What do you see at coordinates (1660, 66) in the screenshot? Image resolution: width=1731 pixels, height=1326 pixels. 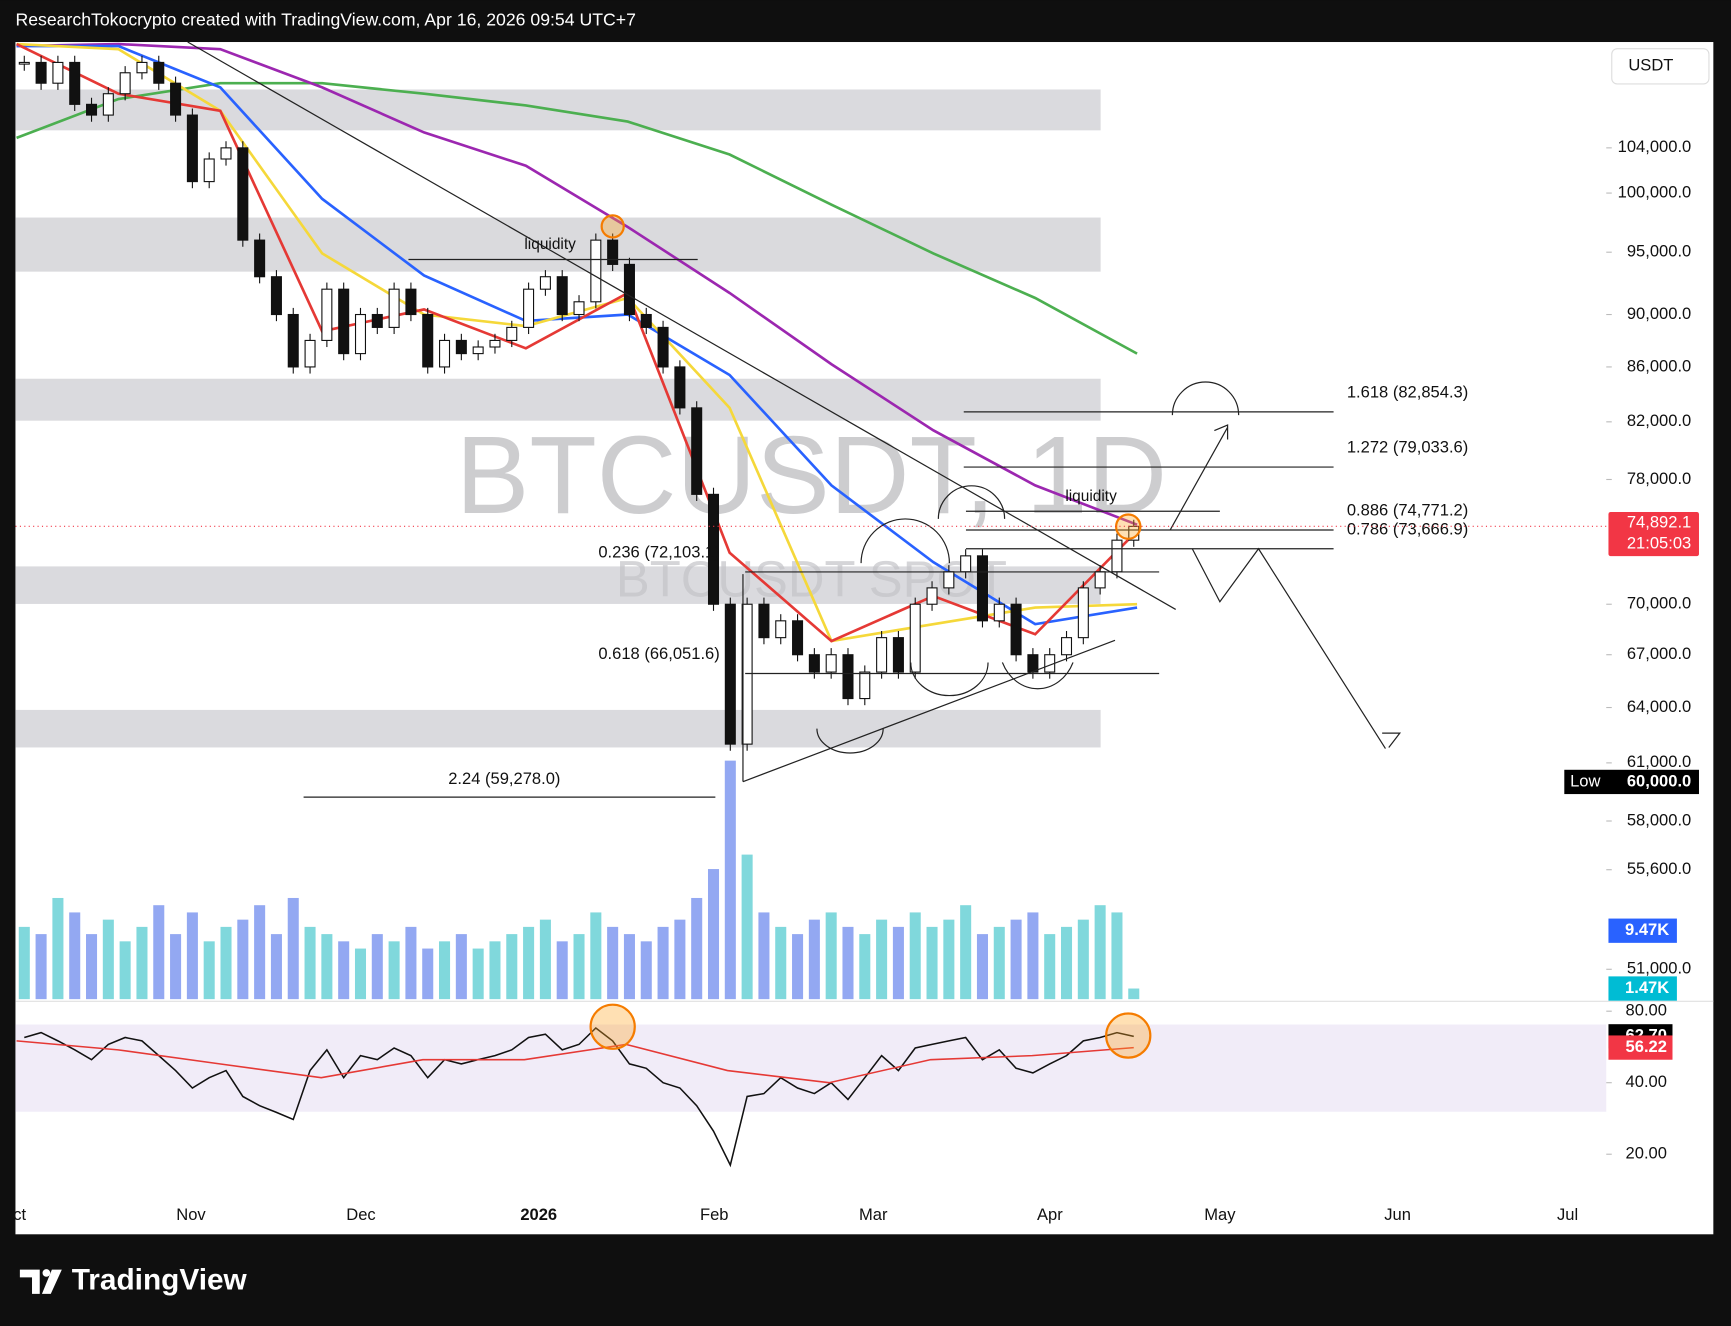 I see `currency-box` at bounding box center [1660, 66].